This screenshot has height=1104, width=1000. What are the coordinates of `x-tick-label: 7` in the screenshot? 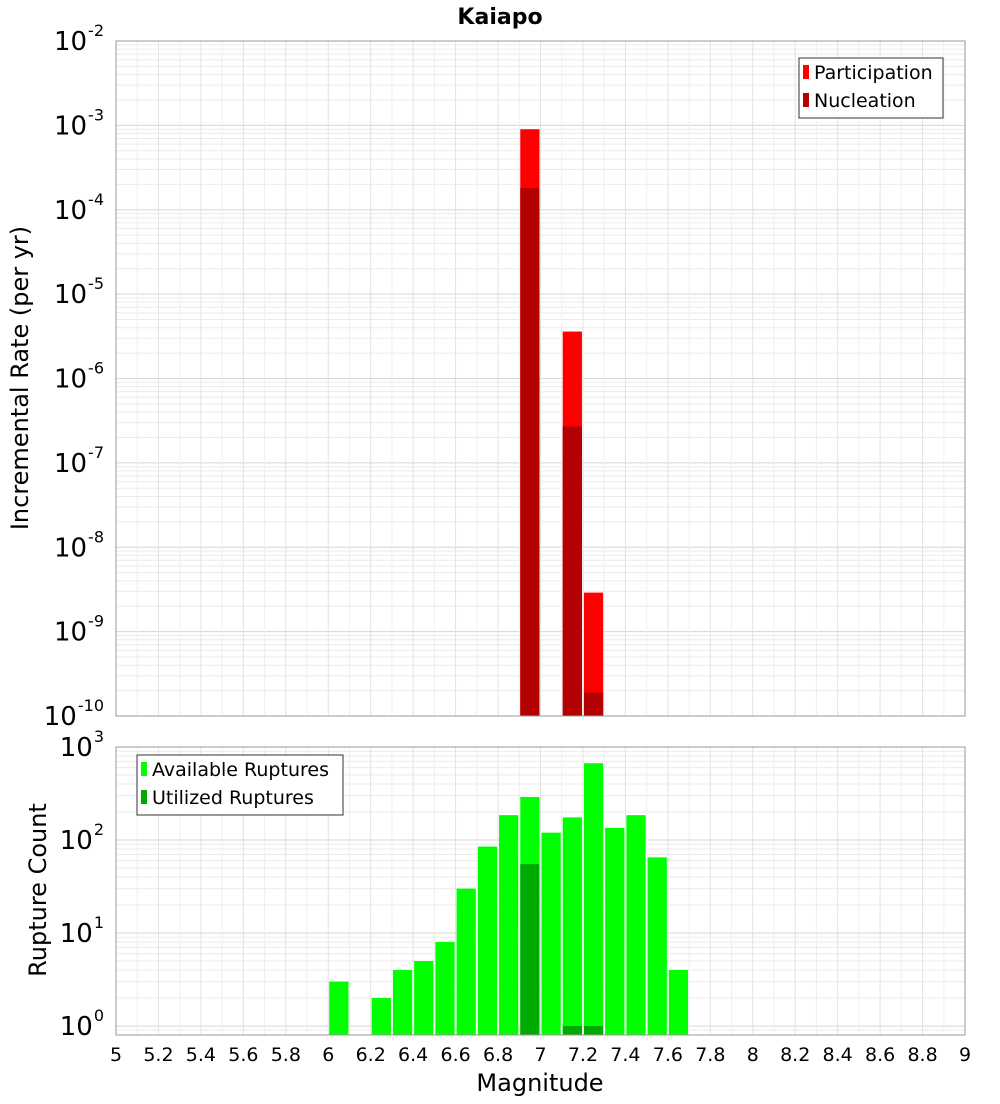 It's located at (540, 1055).